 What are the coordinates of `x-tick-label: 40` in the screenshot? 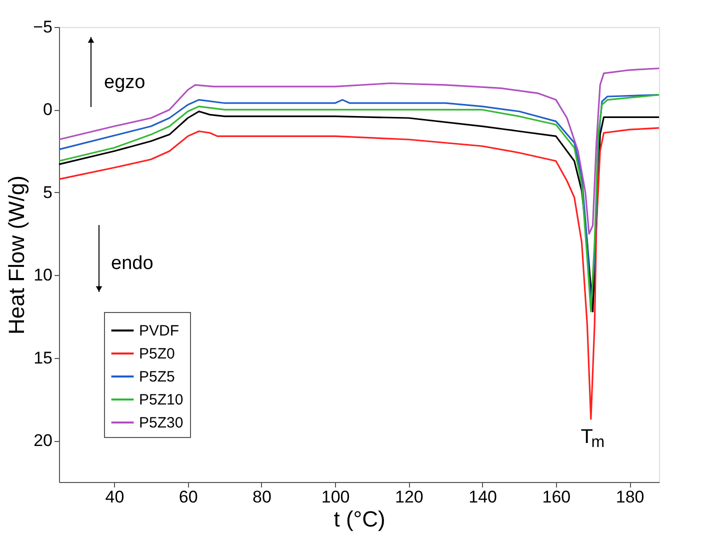 It's located at (114, 497).